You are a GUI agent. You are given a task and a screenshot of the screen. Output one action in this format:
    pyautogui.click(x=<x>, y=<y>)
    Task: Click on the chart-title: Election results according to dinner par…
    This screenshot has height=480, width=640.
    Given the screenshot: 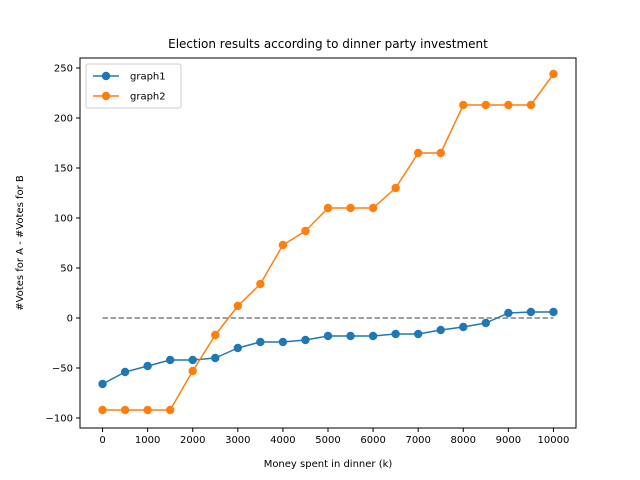 What is the action you would take?
    pyautogui.click(x=328, y=44)
    